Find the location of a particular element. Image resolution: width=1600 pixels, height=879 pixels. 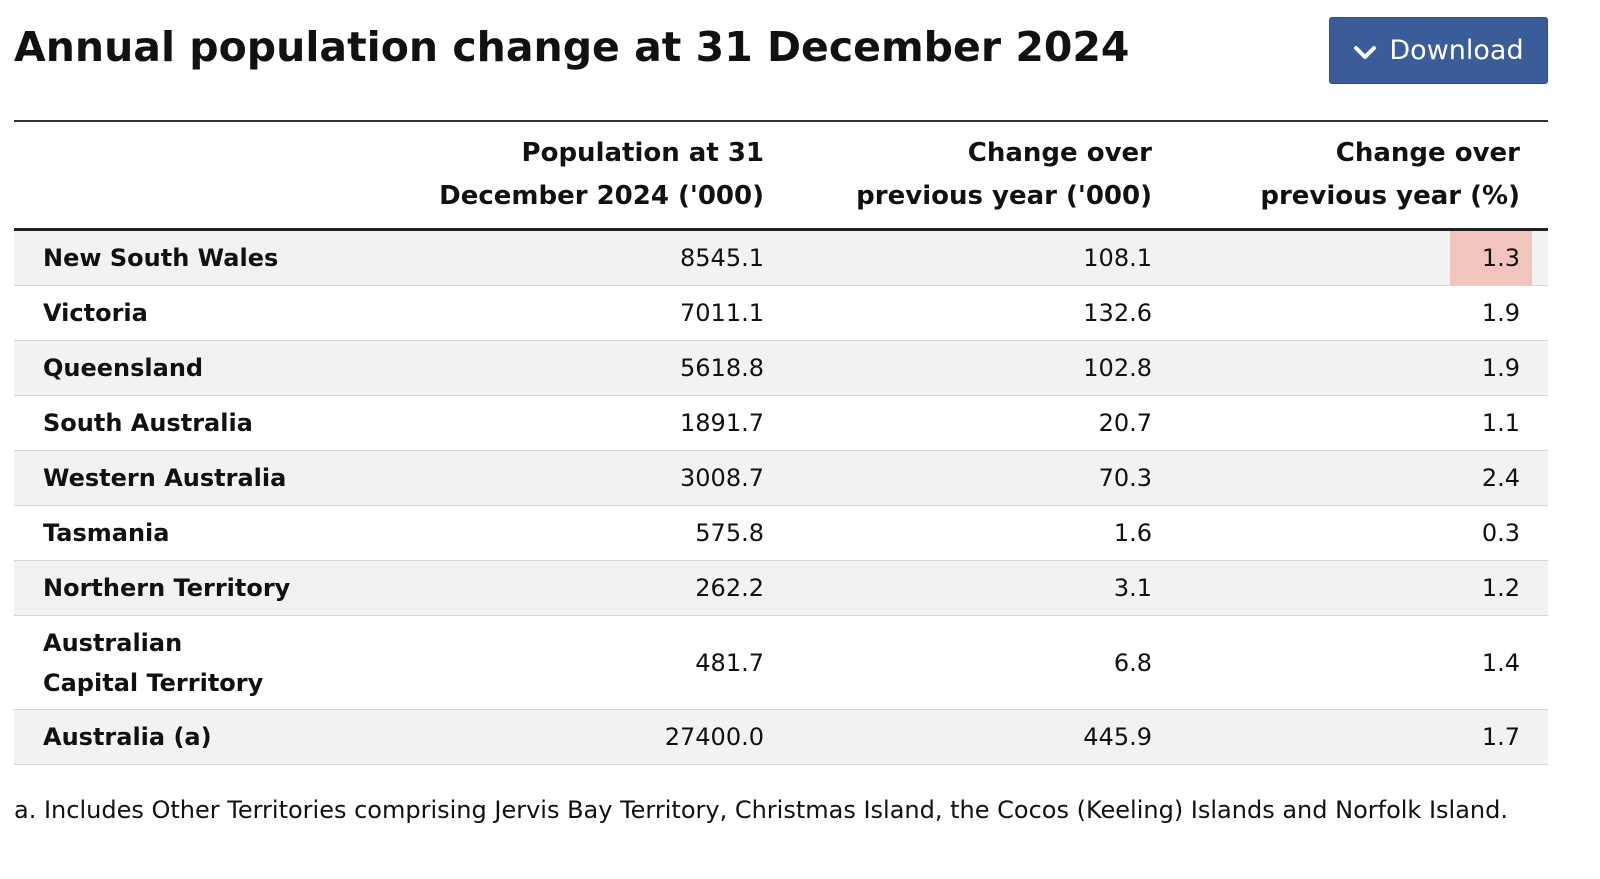

table-row: Northern Territory 262.2 3.1 1.2 is located at coordinates (781, 588).